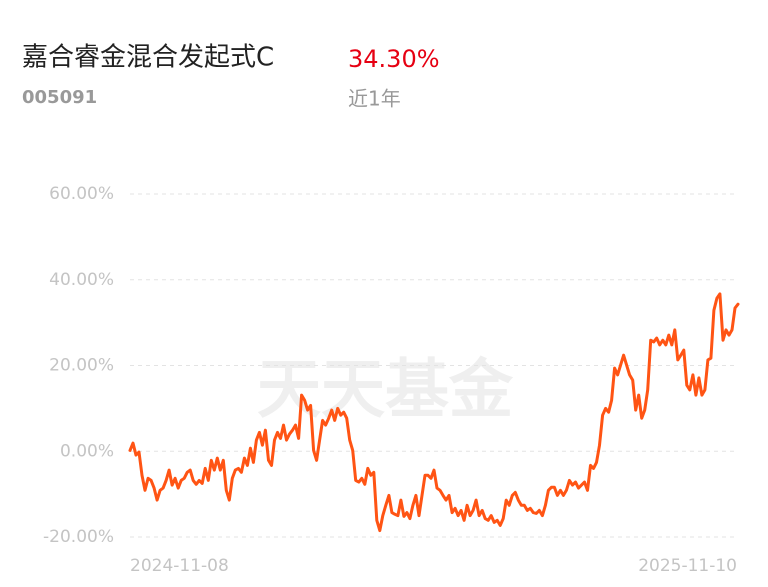 Image resolution: width=768 pixels, height=587 pixels. I want to click on x-tick-label: 2024-11-08, so click(179, 566).